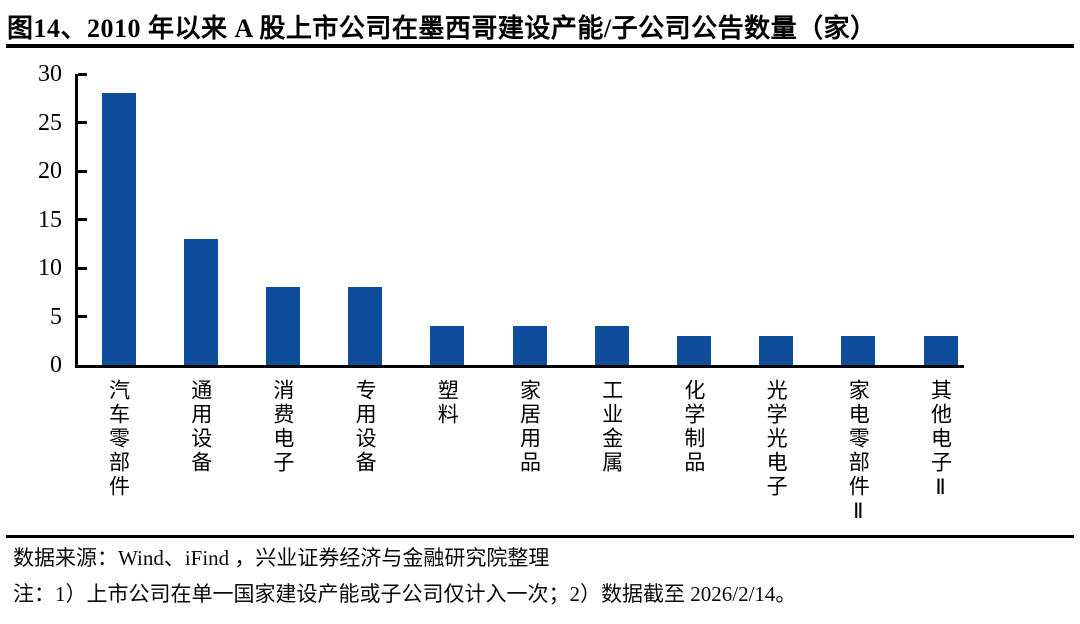 The height and width of the screenshot is (624, 1080). Describe the element at coordinates (858, 452) in the screenshot. I see `x-axis-category-label: 家电零部件Ⅱ` at that location.